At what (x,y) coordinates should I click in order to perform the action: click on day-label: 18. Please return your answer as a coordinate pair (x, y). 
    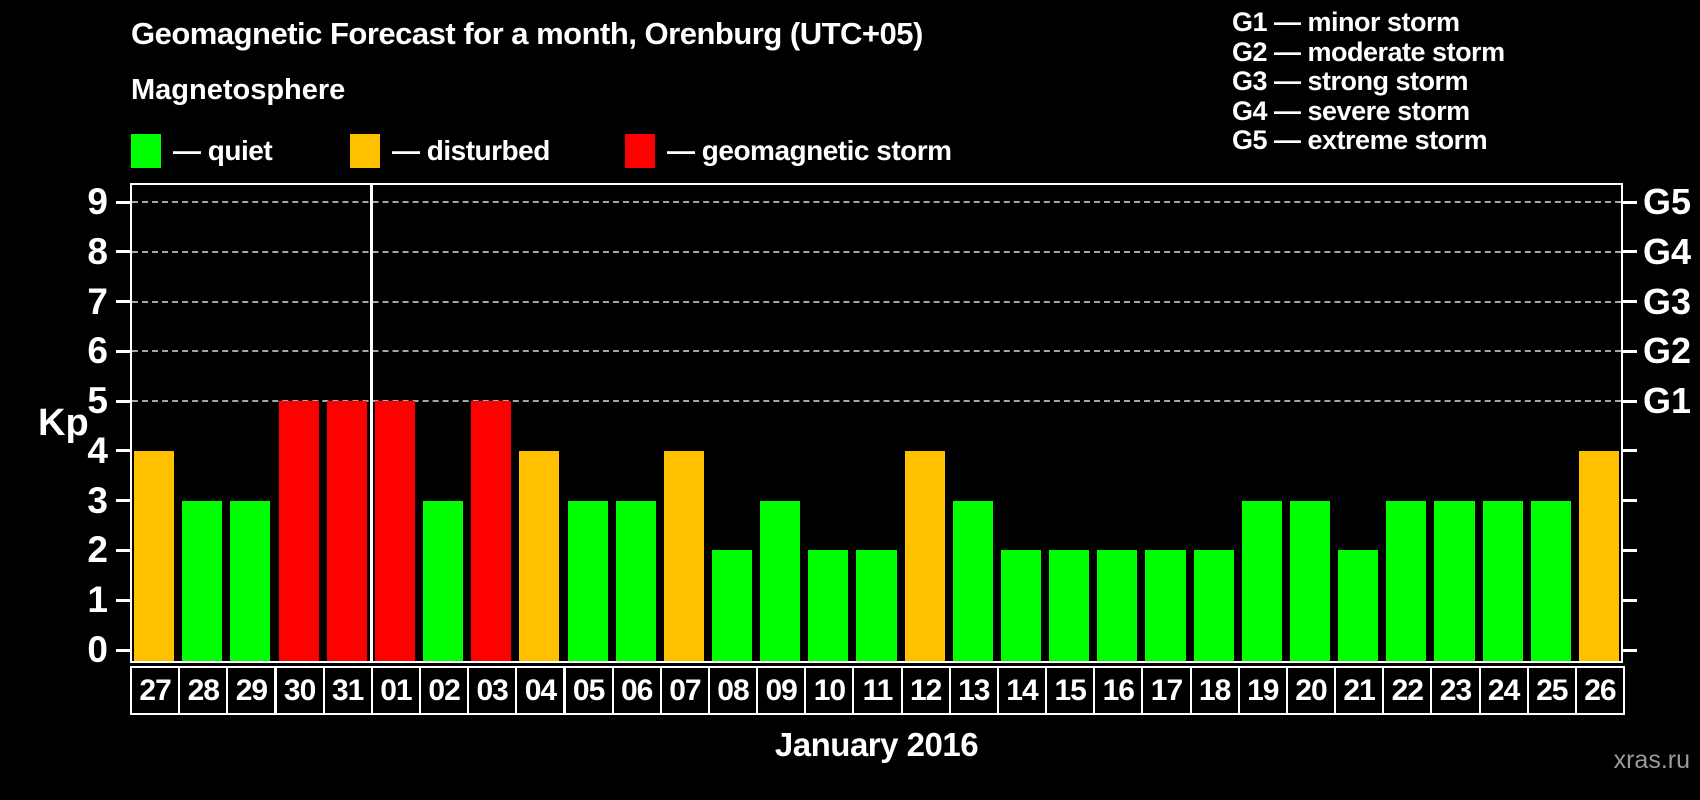
    Looking at the image, I should click on (1214, 690).